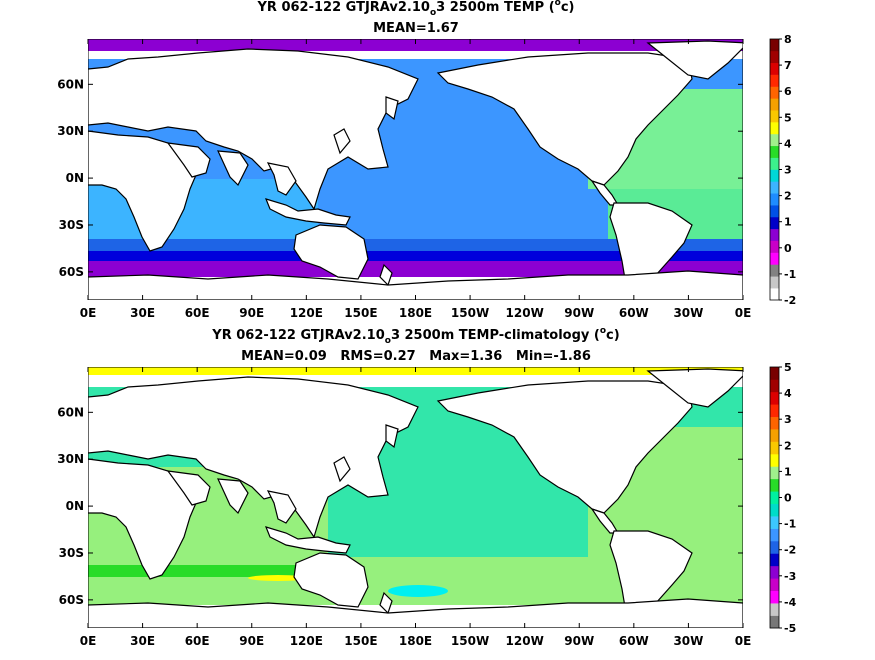 The width and height of the screenshot is (875, 660). What do you see at coordinates (70, 412) in the screenshot?
I see `chart-2-y-tick-label: 60N` at bounding box center [70, 412].